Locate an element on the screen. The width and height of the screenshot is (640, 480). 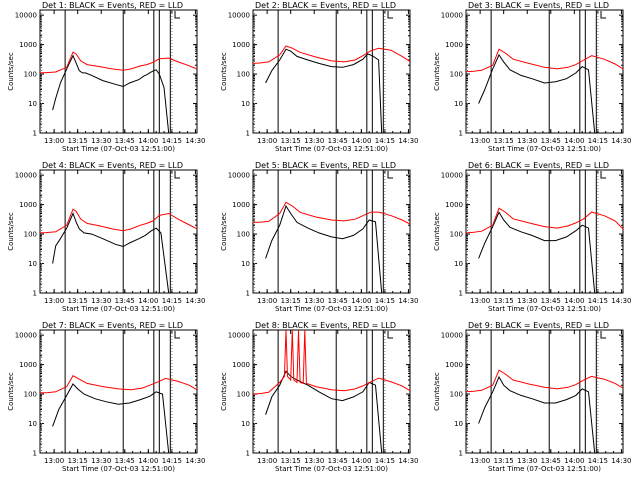
panel-title: Det 1: BLACK = Events, RED = LLD is located at coordinates (112, 5).